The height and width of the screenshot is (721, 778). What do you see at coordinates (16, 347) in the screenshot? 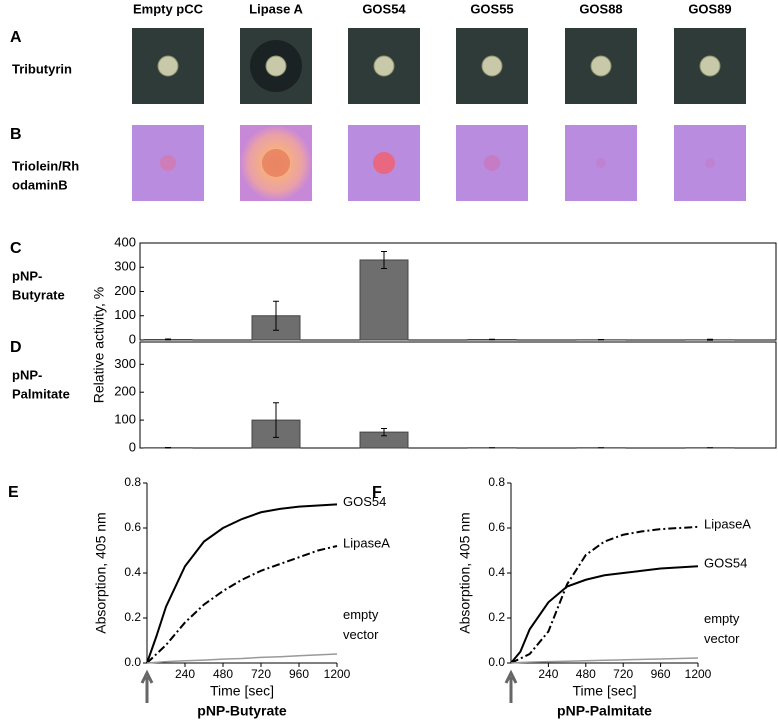
I see `panel-letter: D` at bounding box center [16, 347].